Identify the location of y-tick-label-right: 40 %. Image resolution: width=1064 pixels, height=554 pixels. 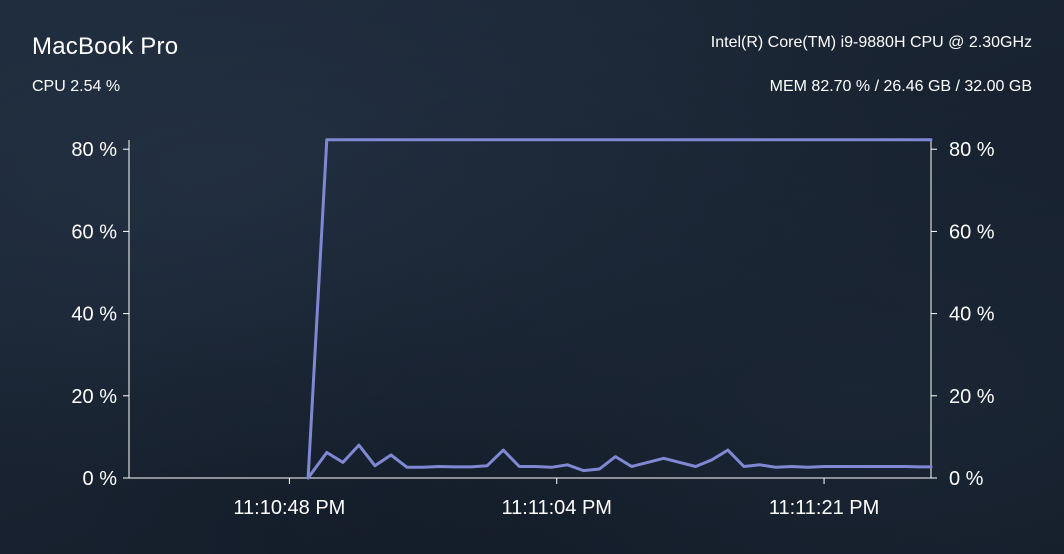
(972, 315).